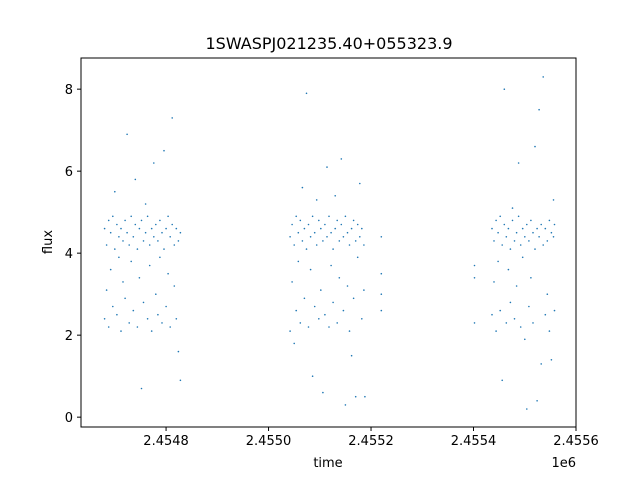 This screenshot has width=640, height=484. Describe the element at coordinates (328, 43) in the screenshot. I see `chart-title: 1SWASPJ021235.40+055323.9` at that location.